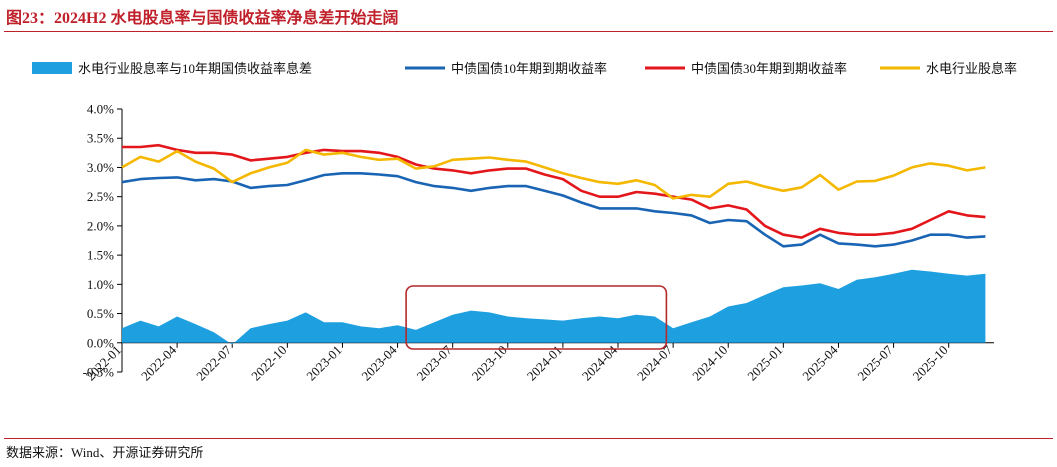 This screenshot has width=1057, height=467. I want to click on x-tick-label: 2025-07, so click(875, 363).